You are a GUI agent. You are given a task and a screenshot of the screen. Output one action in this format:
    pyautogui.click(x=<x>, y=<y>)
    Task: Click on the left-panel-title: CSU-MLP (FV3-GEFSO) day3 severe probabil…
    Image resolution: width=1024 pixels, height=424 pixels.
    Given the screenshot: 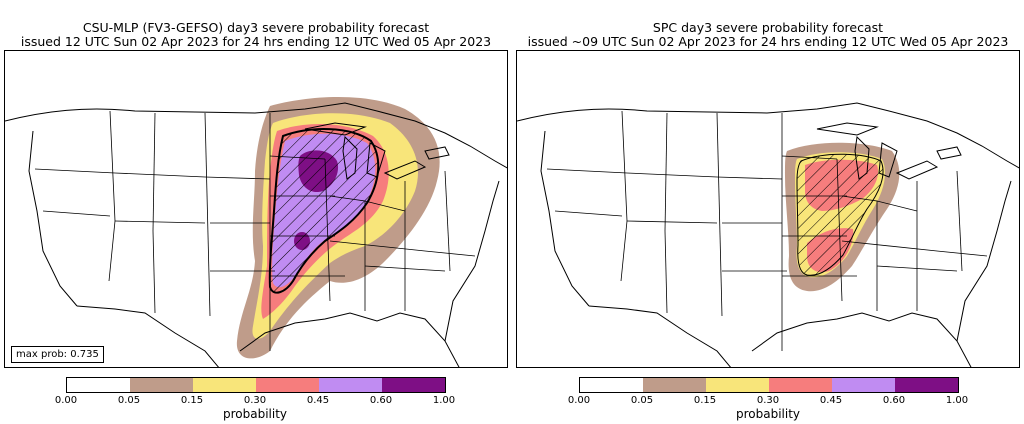 What is the action you would take?
    pyautogui.click(x=256, y=27)
    